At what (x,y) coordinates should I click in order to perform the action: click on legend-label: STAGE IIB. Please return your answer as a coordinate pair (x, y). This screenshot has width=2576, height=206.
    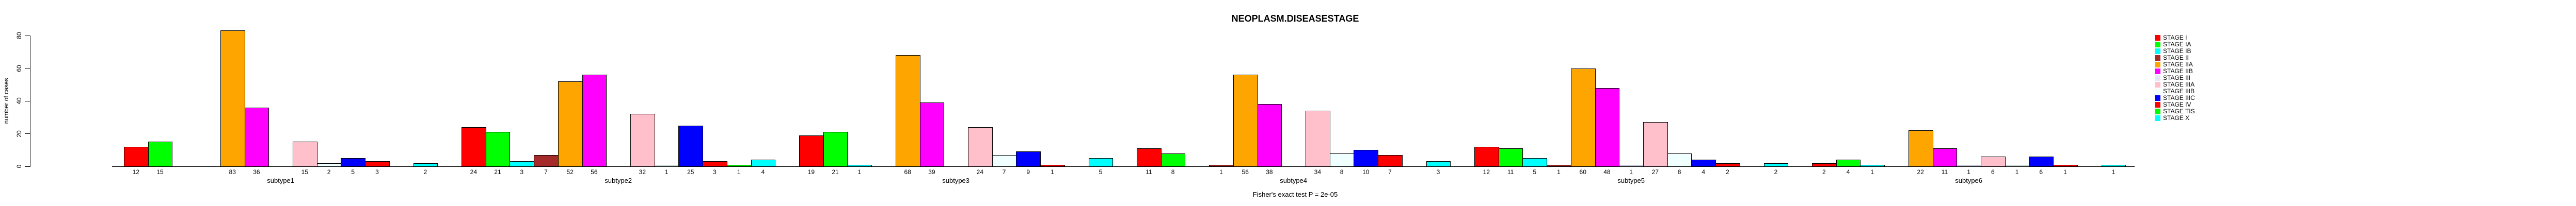
    Looking at the image, I should click on (2178, 71).